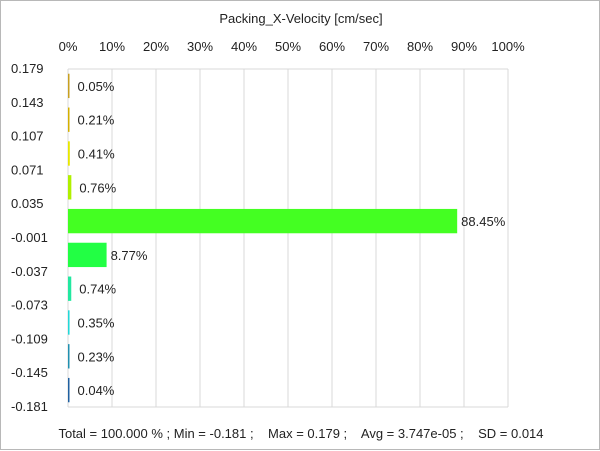 The width and height of the screenshot is (600, 451). I want to click on x-tick-label: 40%, so click(244, 46).